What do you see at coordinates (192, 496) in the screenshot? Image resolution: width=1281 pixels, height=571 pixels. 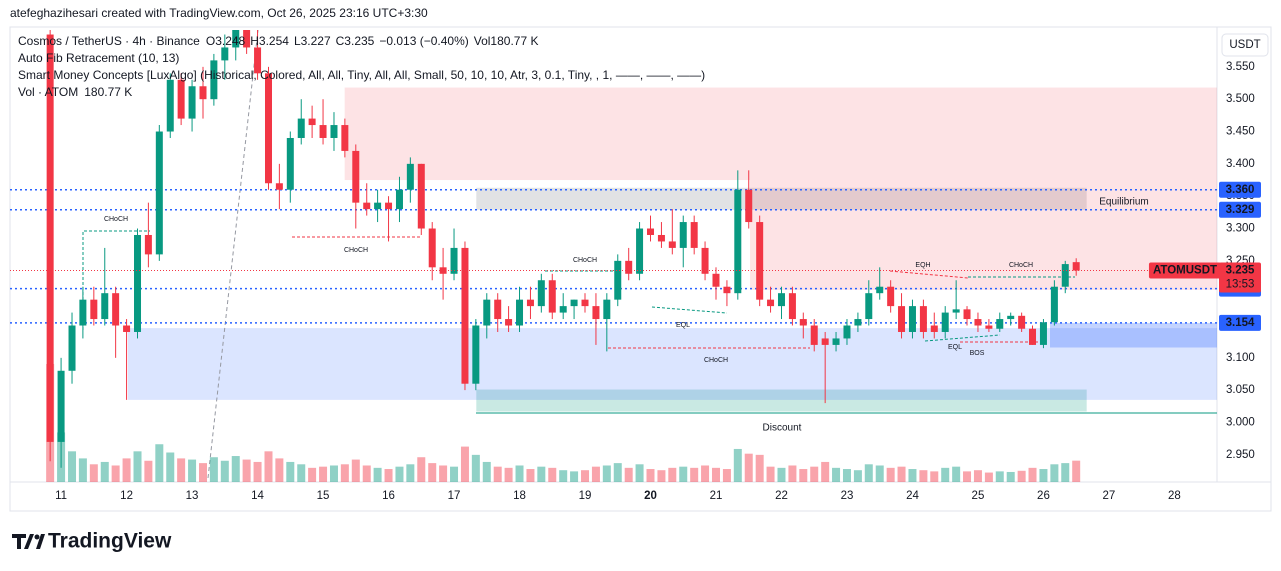 I see `x-tick-label: 13` at bounding box center [192, 496].